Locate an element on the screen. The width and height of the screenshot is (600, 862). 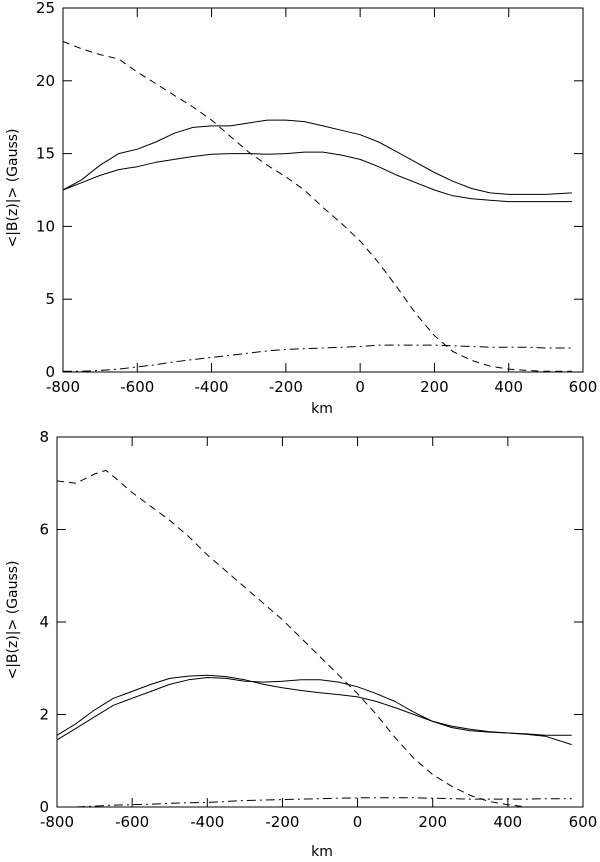
bottom-series-line-2-solid is located at coordinates (314, 709).